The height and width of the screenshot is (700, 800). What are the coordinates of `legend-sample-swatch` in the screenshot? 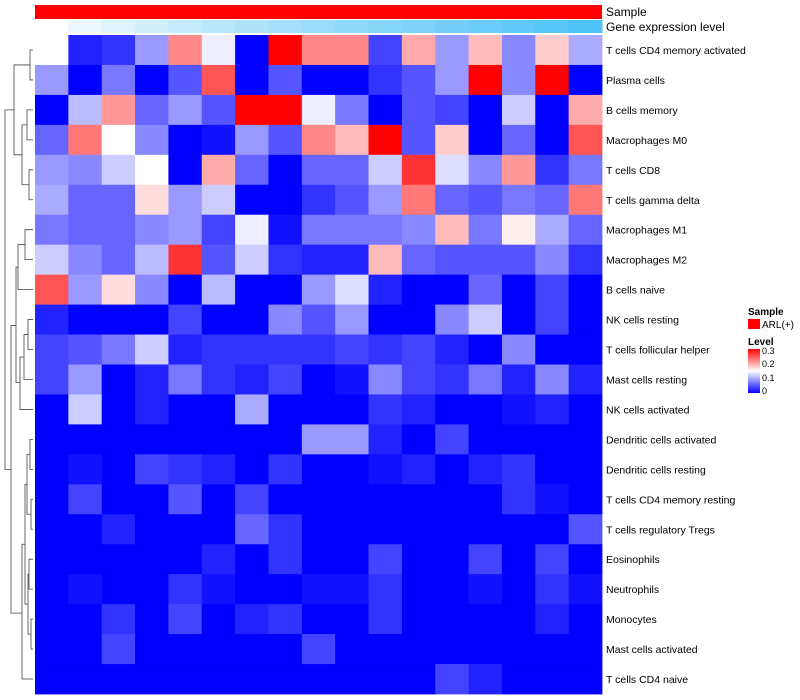 It's located at (754, 324).